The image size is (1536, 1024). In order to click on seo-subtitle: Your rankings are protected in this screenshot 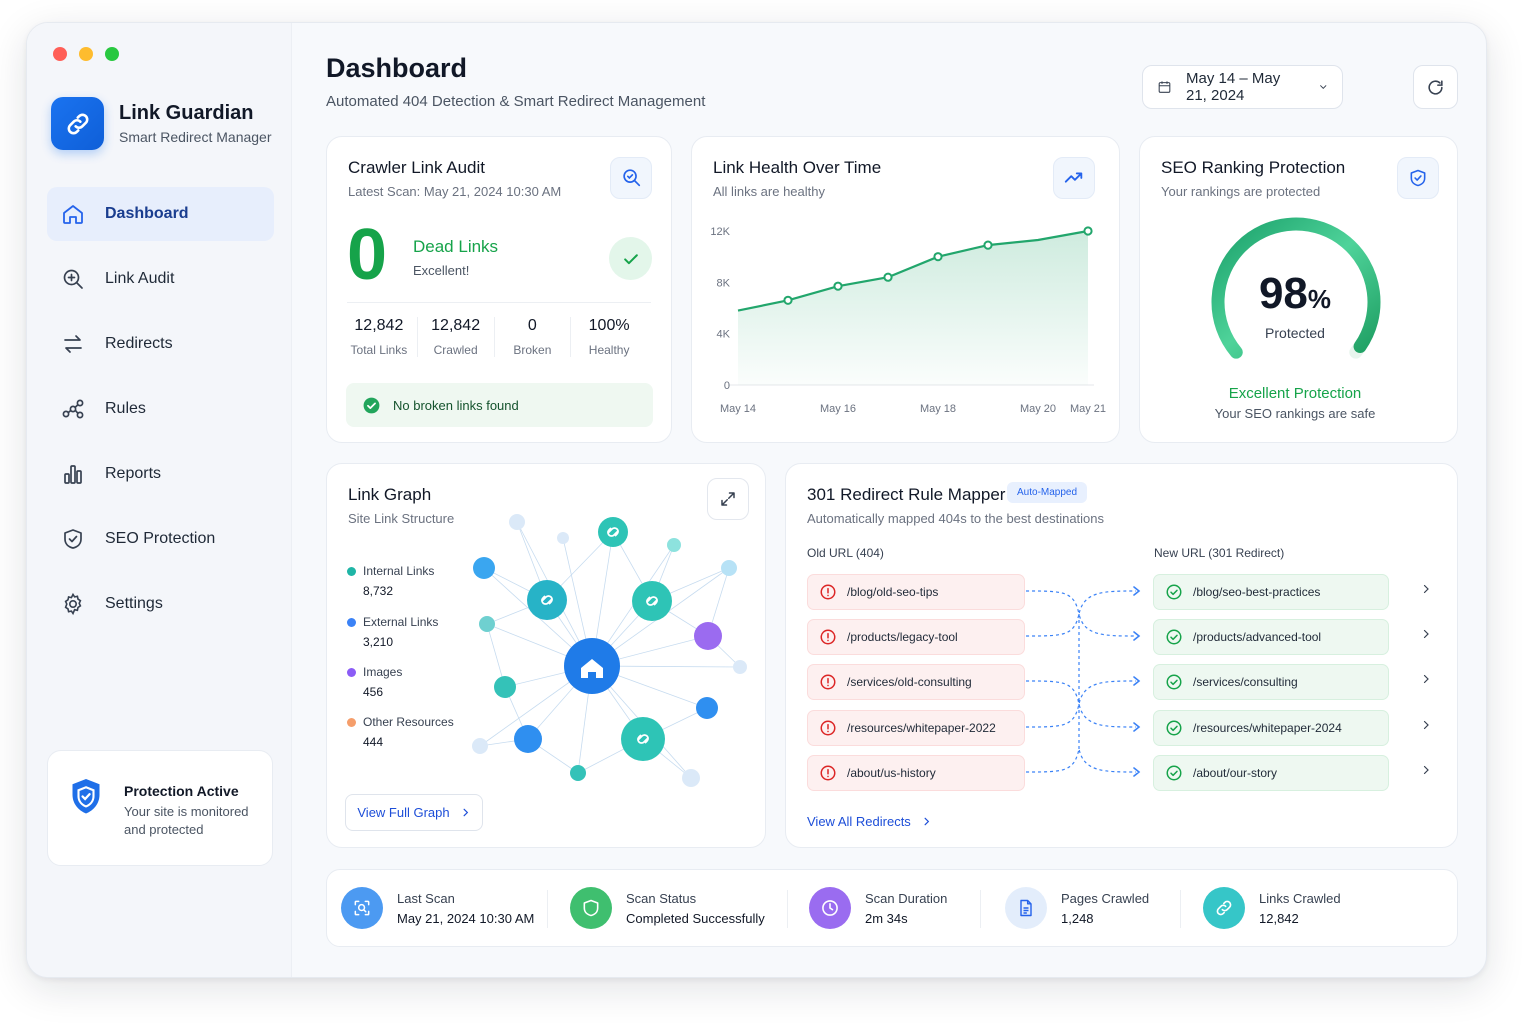, I will do `click(1241, 191)`.